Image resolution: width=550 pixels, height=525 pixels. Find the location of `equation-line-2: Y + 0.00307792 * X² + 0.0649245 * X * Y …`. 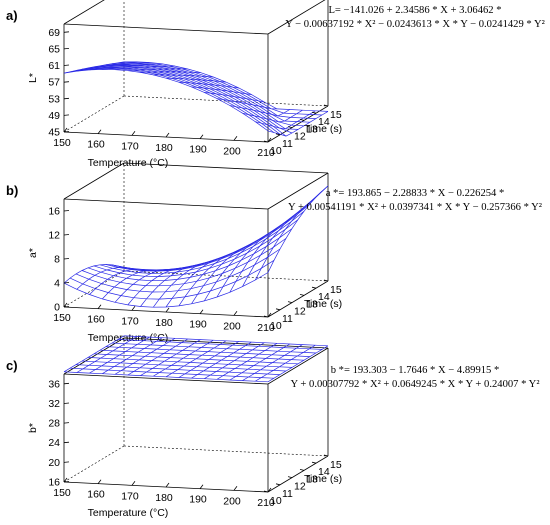

equation-line-2: Y + 0.00307792 * X² + 0.0649245 * X * Y … is located at coordinates (415, 384).